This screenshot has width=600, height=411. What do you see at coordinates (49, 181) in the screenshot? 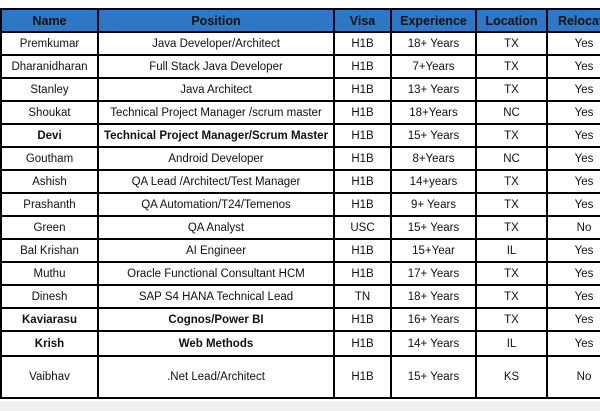
I see `cell-name: Ashish` at bounding box center [49, 181].